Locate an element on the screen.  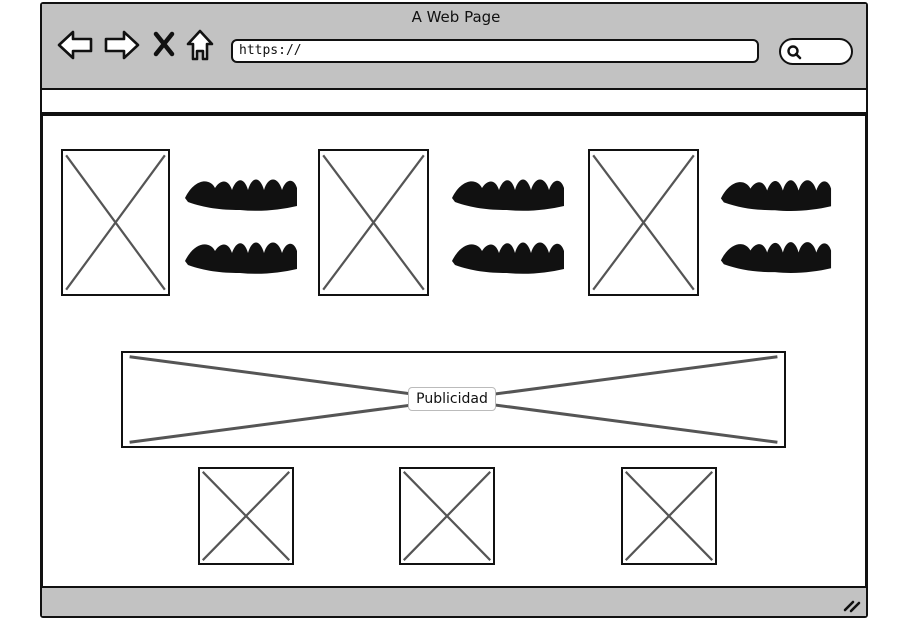
status-divider is located at coordinates (454, 587).